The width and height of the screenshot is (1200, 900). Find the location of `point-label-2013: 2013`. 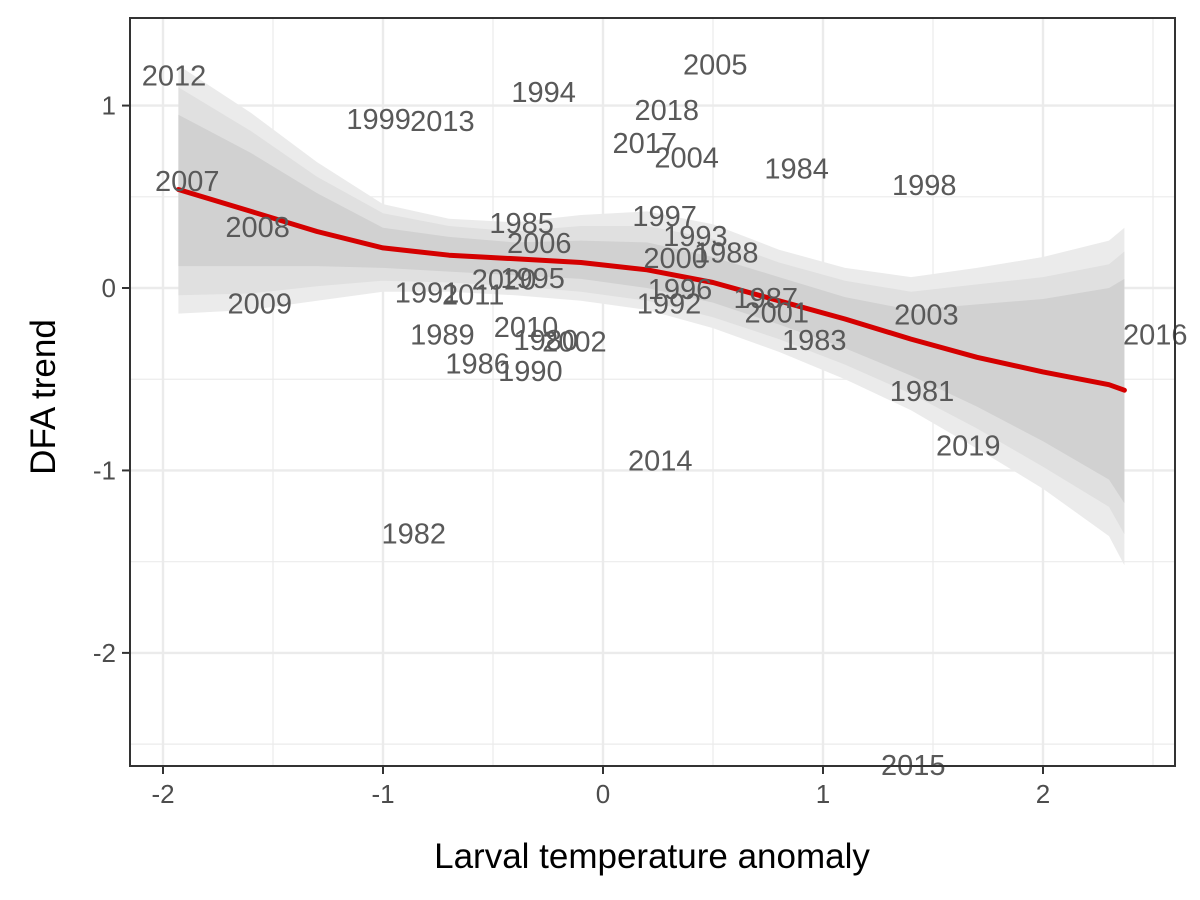

point-label-2013: 2013 is located at coordinates (442, 122).